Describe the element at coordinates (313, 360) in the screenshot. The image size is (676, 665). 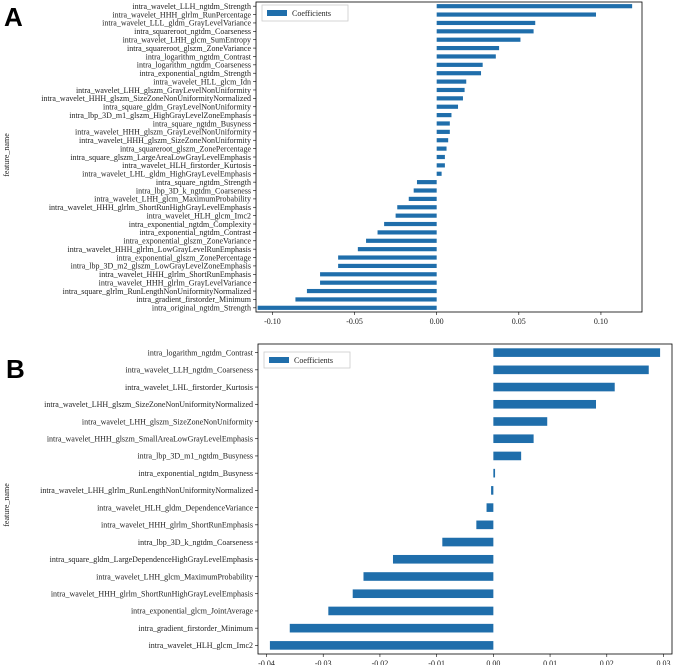
I see `panel-b-legend-label: Coefficients` at that location.